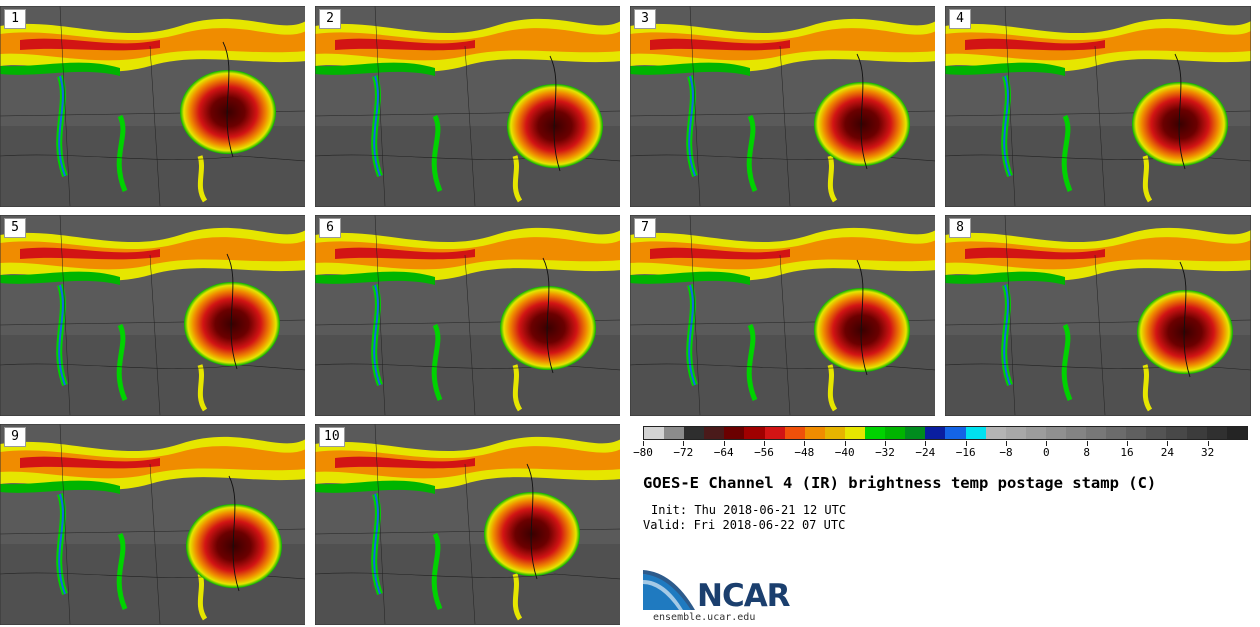  Describe the element at coordinates (1046, 452) in the screenshot. I see `colorbar-tick-label: 0` at that location.